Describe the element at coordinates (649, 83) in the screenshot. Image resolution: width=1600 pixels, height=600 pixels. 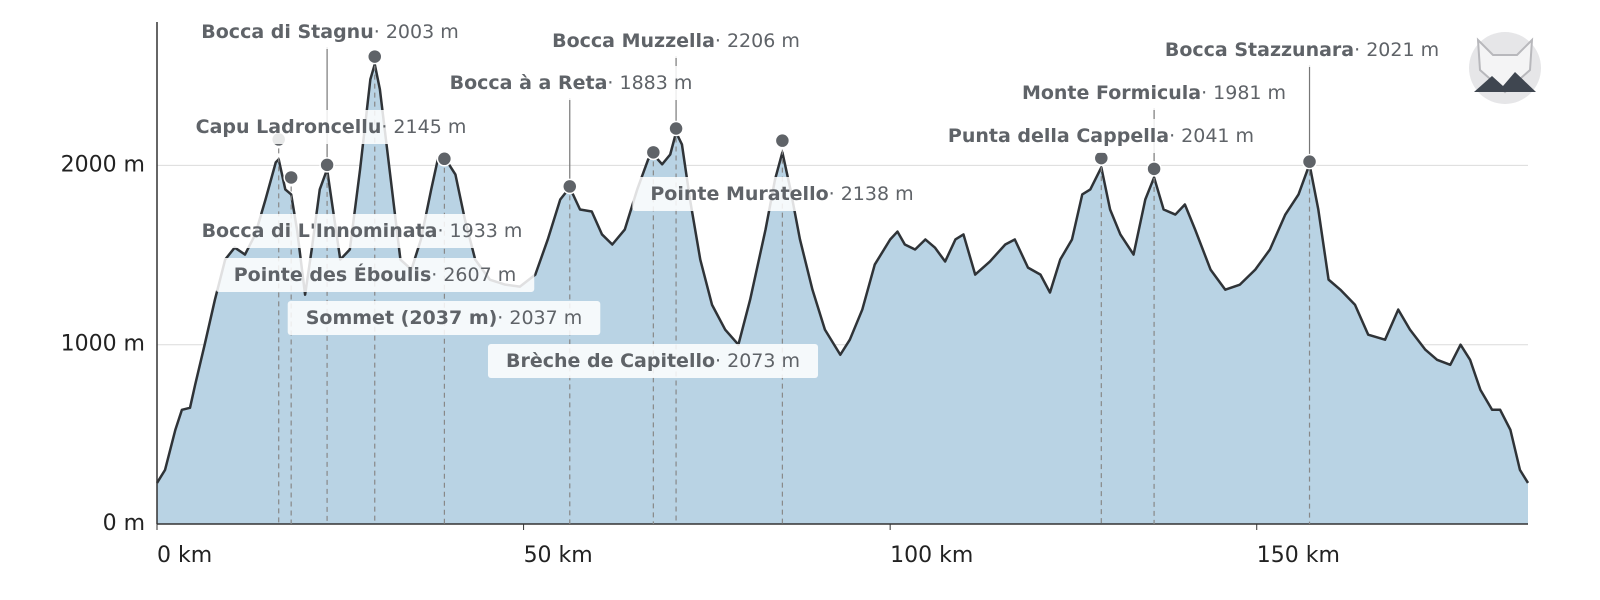
I see `peak-elevation: · 1883 m` at that location.